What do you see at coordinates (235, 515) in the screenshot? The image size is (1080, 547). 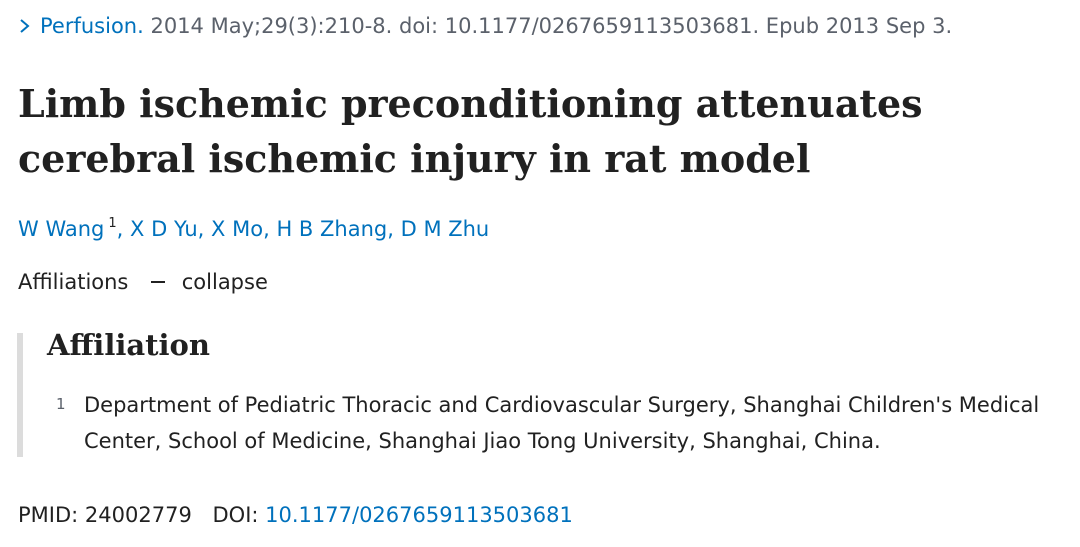 I see `doi-label: DOI:` at bounding box center [235, 515].